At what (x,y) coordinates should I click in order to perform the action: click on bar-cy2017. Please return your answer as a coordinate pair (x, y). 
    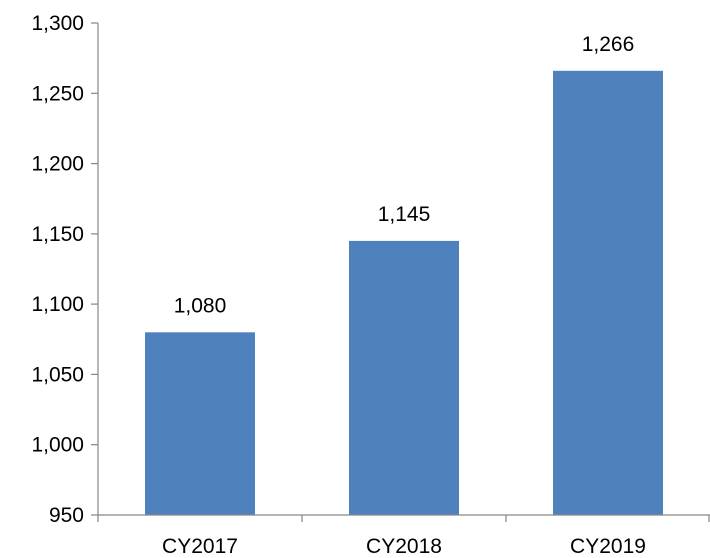
    Looking at the image, I should click on (200, 423).